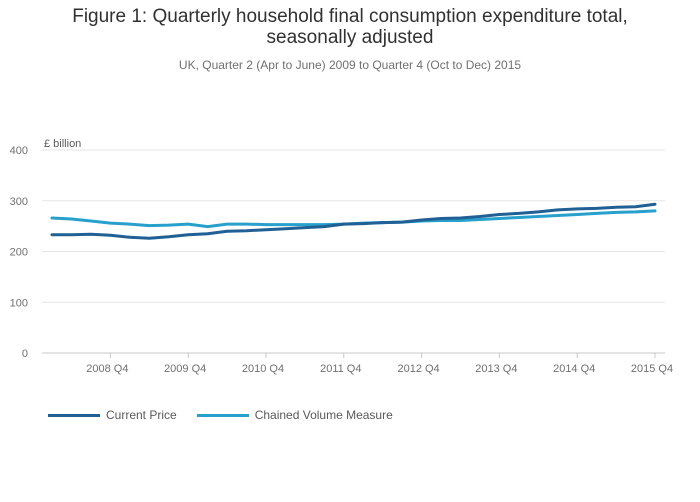 This screenshot has height=502, width=700. I want to click on x-tick-label: 2012 Q4, so click(418, 369).